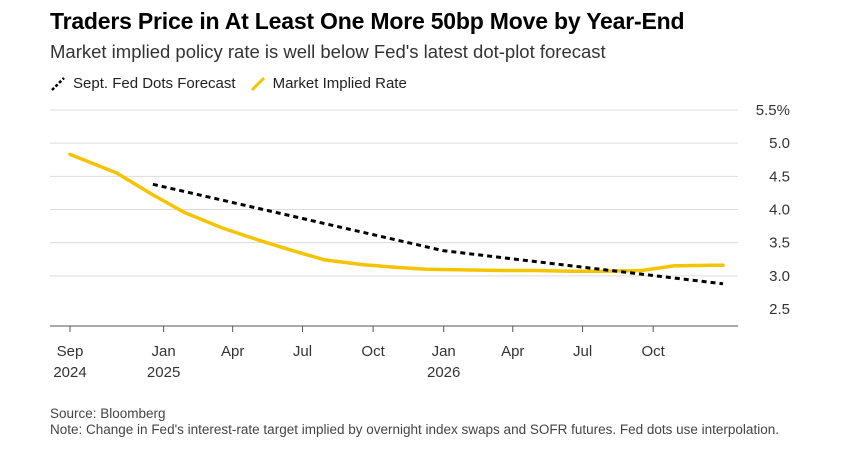  I want to click on x-tick-year-label: 2024, so click(69, 372).